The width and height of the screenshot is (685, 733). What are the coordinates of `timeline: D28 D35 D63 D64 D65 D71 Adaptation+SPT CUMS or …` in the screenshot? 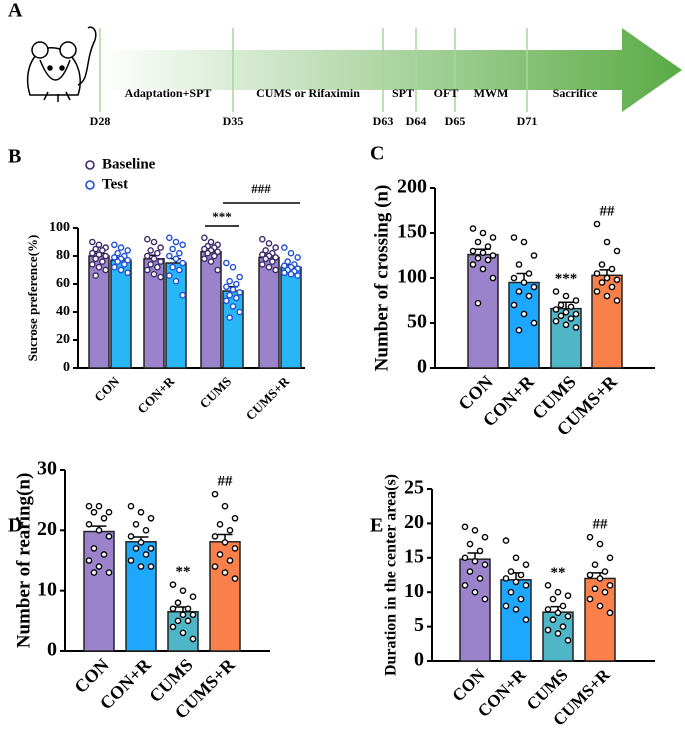 It's located at (344, 78).